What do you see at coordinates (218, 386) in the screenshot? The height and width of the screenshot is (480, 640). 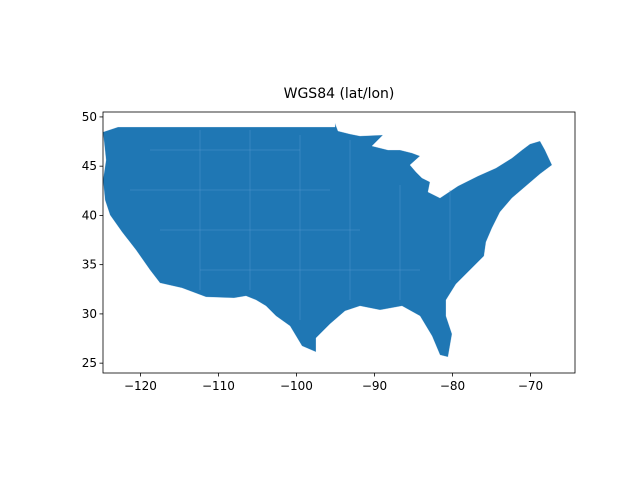 I see `x-tick-label: −110` at bounding box center [218, 386].